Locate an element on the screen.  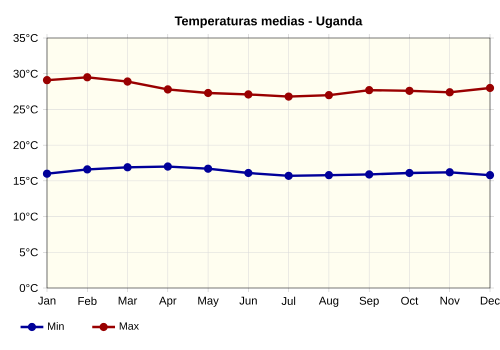
x-tick-label: Feb is located at coordinates (87, 301).